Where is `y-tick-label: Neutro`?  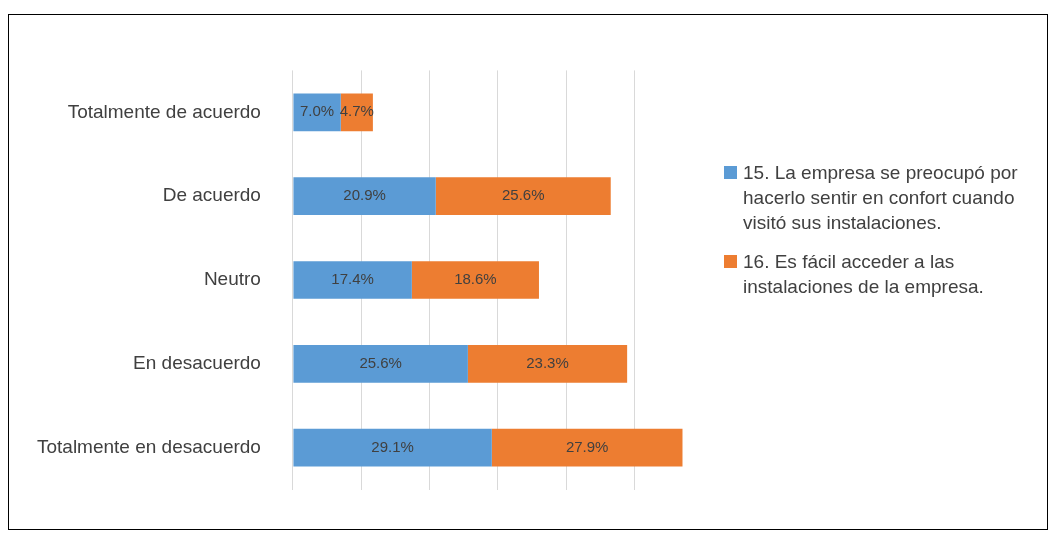
y-tick-label: Neutro is located at coordinates (232, 279).